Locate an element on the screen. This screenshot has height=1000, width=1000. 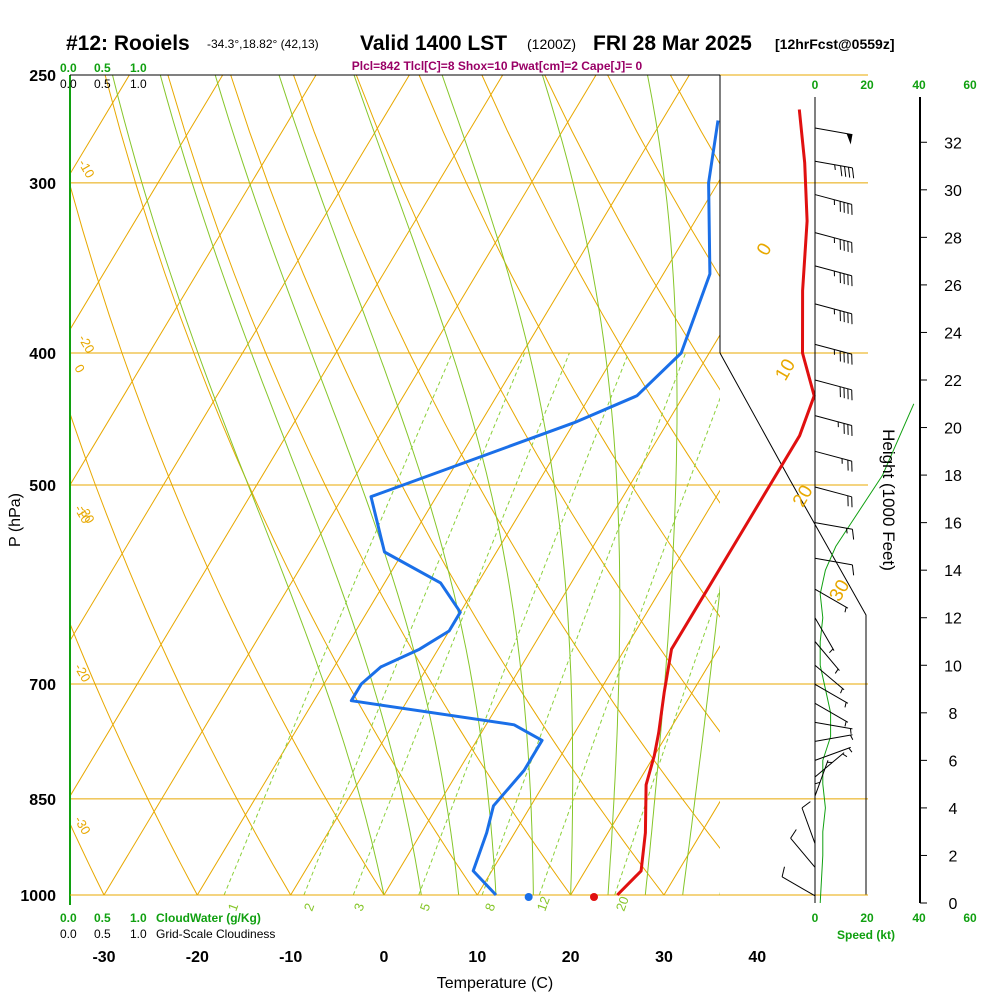
pressure-tick-label: 300 is located at coordinates (42, 184).